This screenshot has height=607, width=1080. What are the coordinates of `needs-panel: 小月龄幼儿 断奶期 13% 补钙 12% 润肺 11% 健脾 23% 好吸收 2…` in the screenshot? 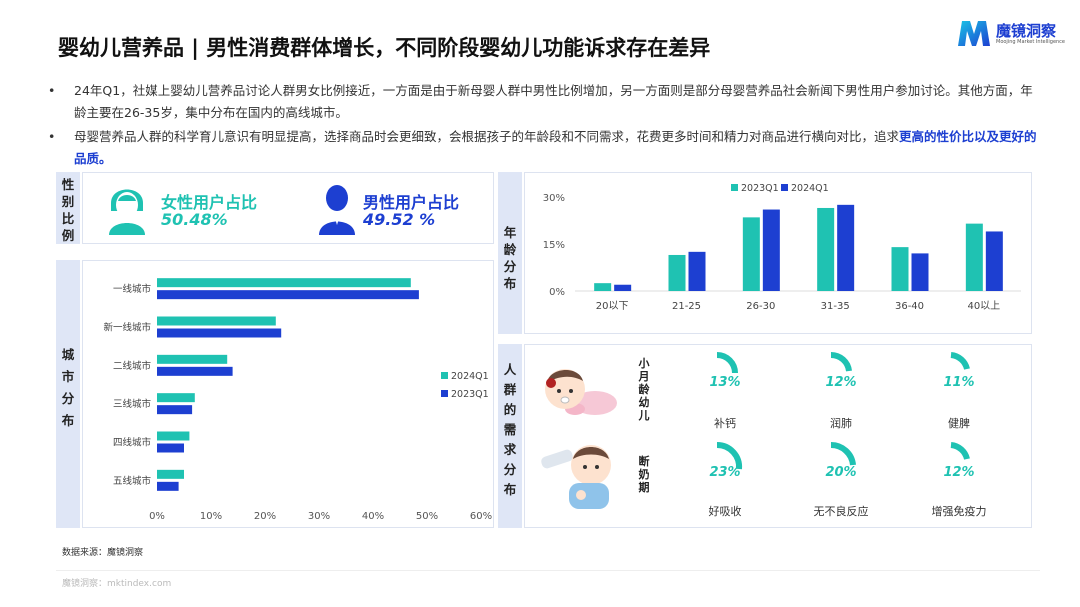 It's located at (778, 436).